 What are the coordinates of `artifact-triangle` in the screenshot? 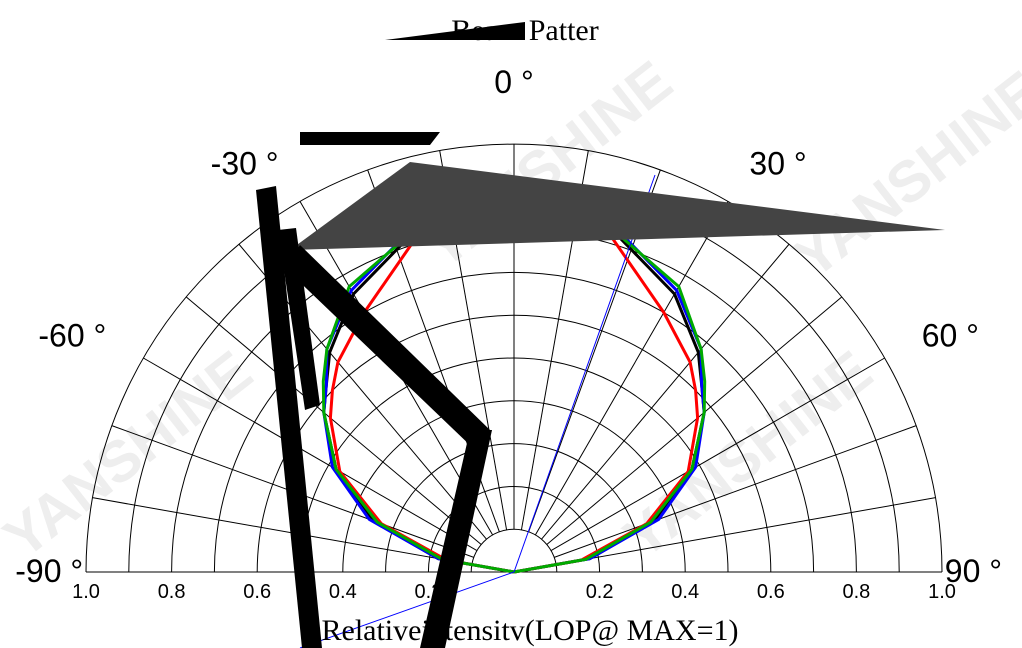 It's located at (617, 206).